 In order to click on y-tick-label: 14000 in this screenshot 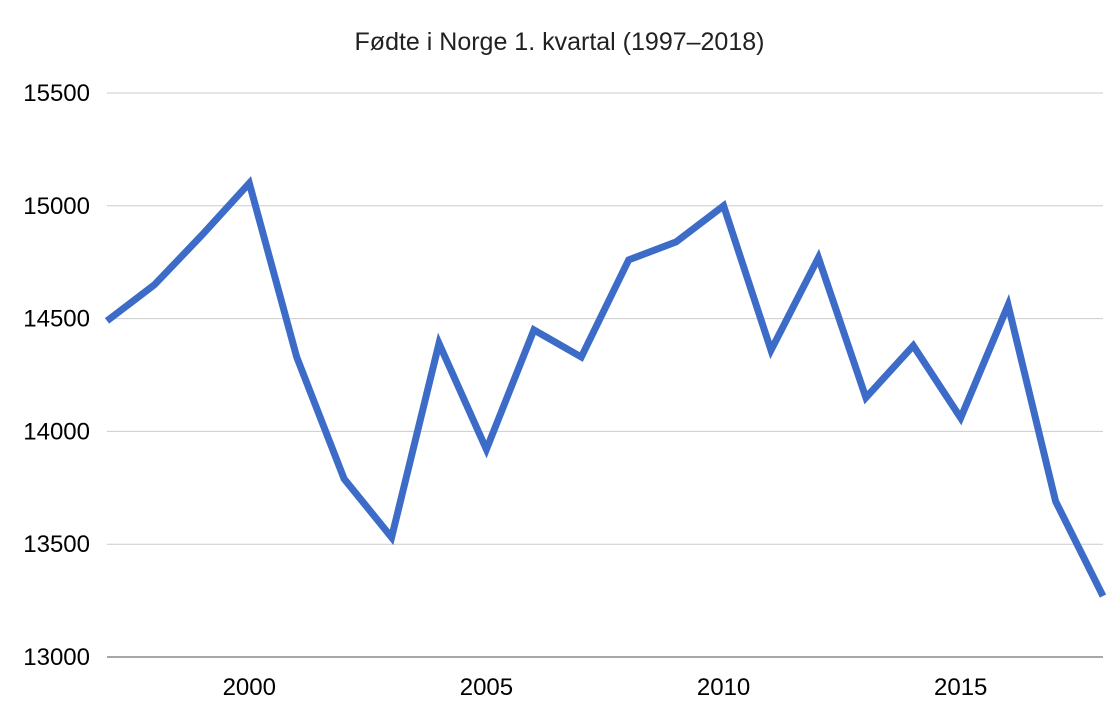, I will do `click(56, 431)`.